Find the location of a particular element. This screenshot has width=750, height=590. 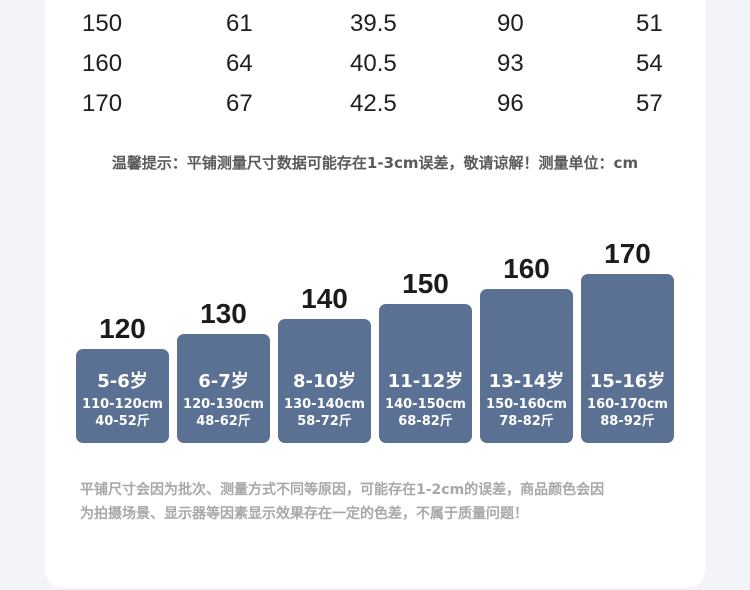

table-cell: 42.5 is located at coordinates (373, 103).